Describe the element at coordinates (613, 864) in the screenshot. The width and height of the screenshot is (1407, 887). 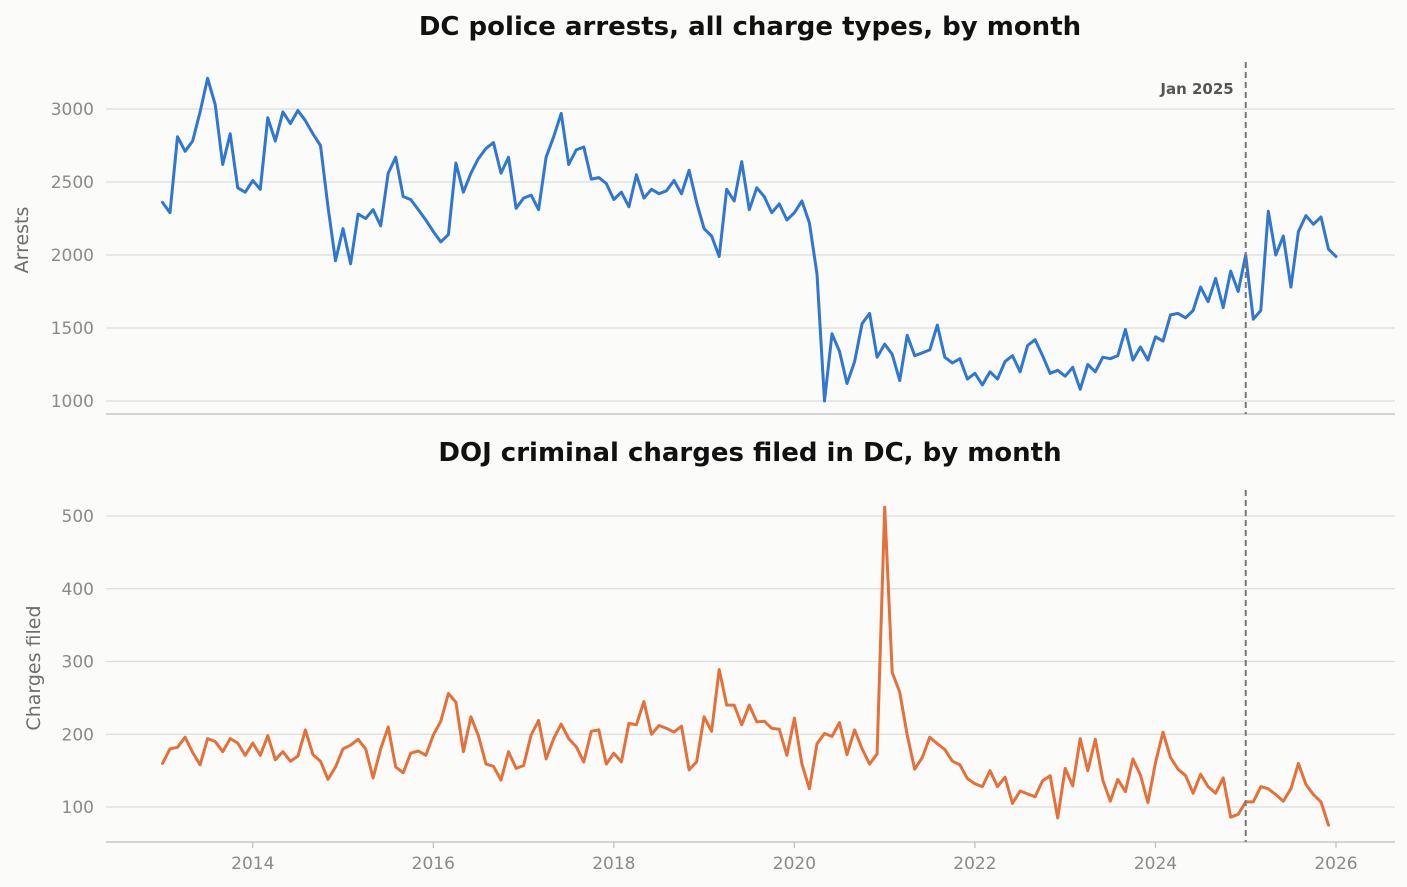
I see `x-tick-label: 2018` at that location.